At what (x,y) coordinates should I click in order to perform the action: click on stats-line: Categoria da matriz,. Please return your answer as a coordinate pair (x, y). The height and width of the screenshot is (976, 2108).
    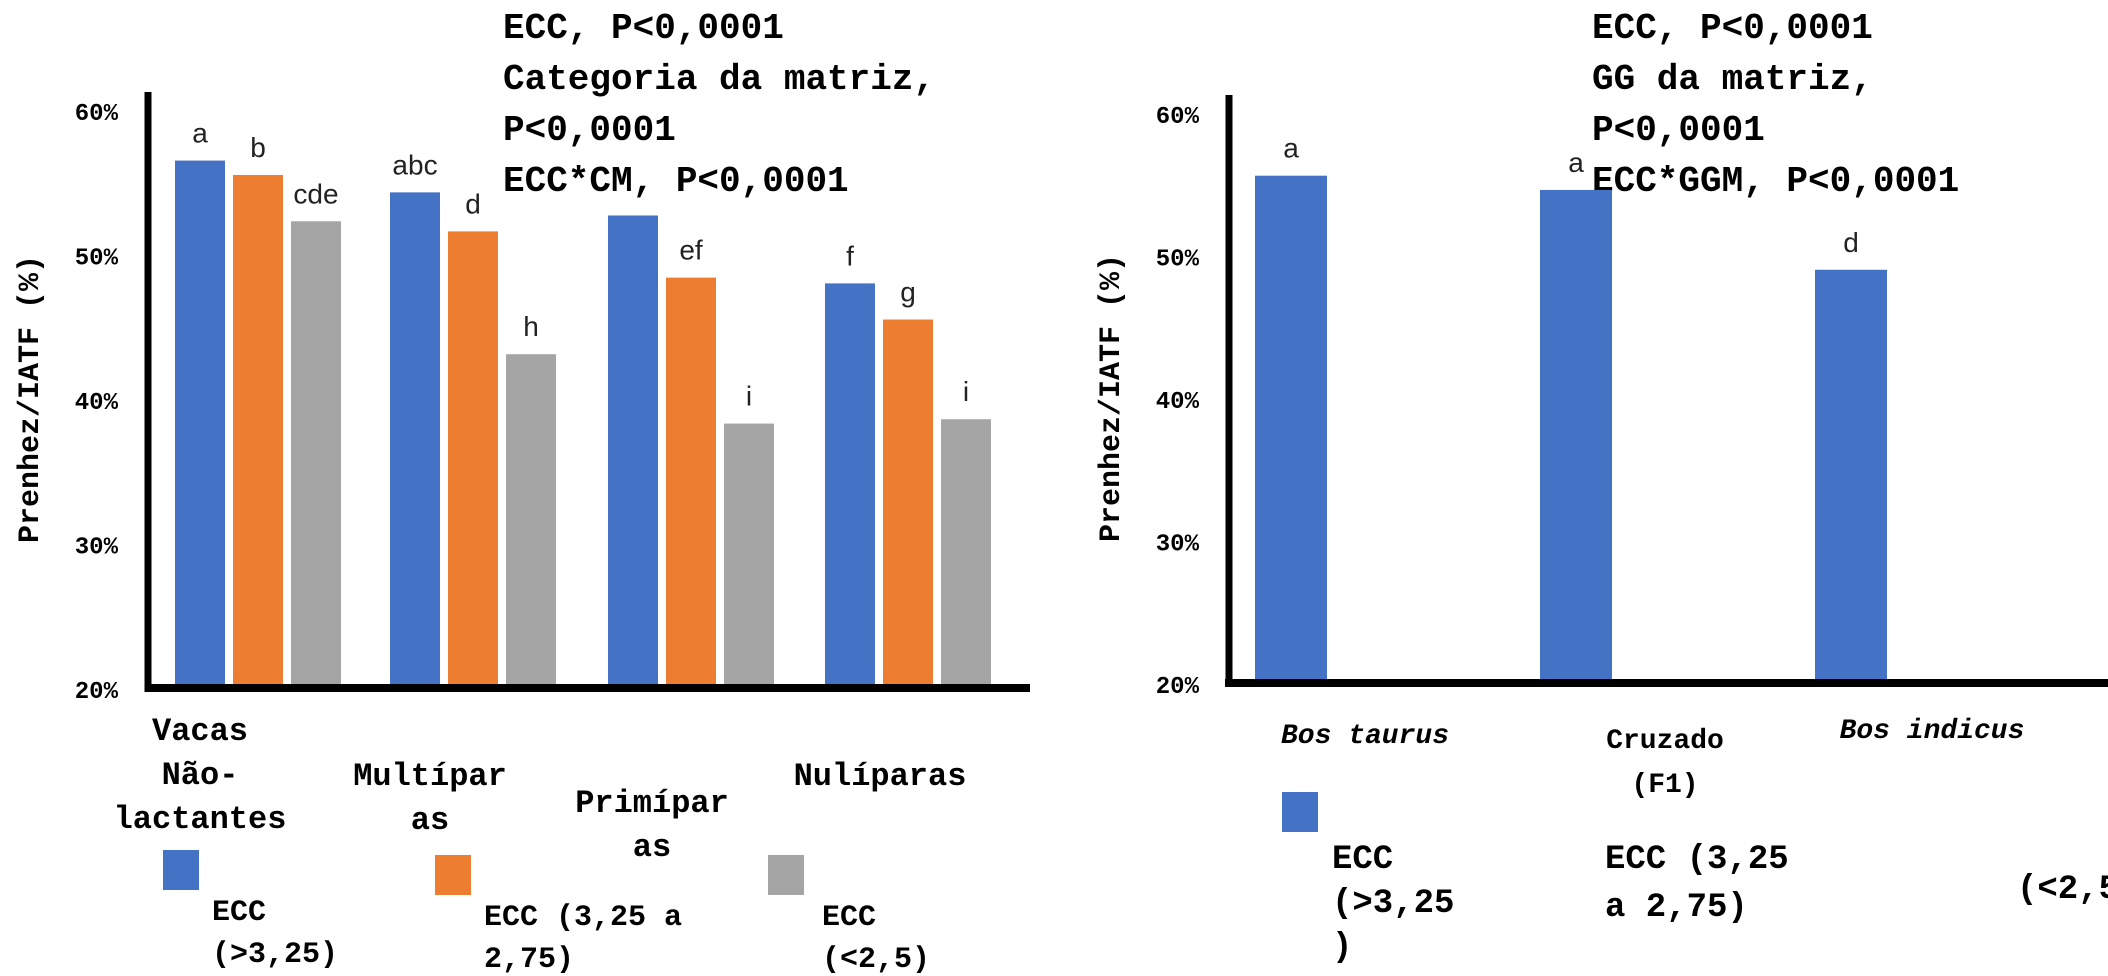
    Looking at the image, I should click on (719, 79).